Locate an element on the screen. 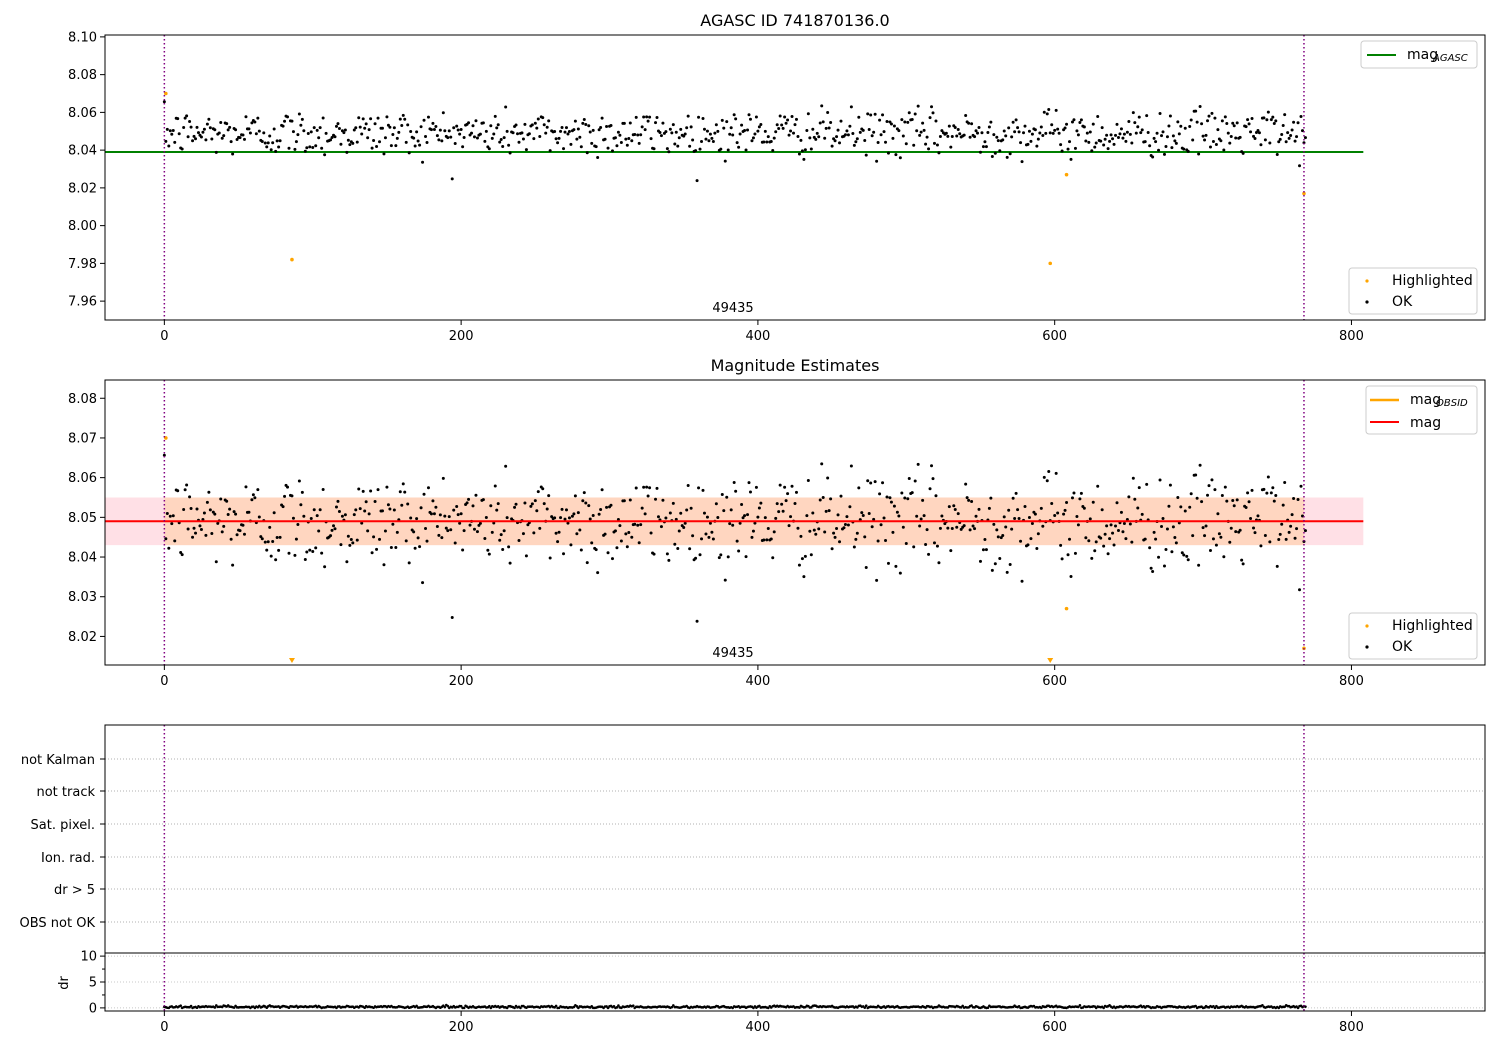 The width and height of the screenshot is (1500, 1050). y-tick-label: 5 is located at coordinates (93, 983).